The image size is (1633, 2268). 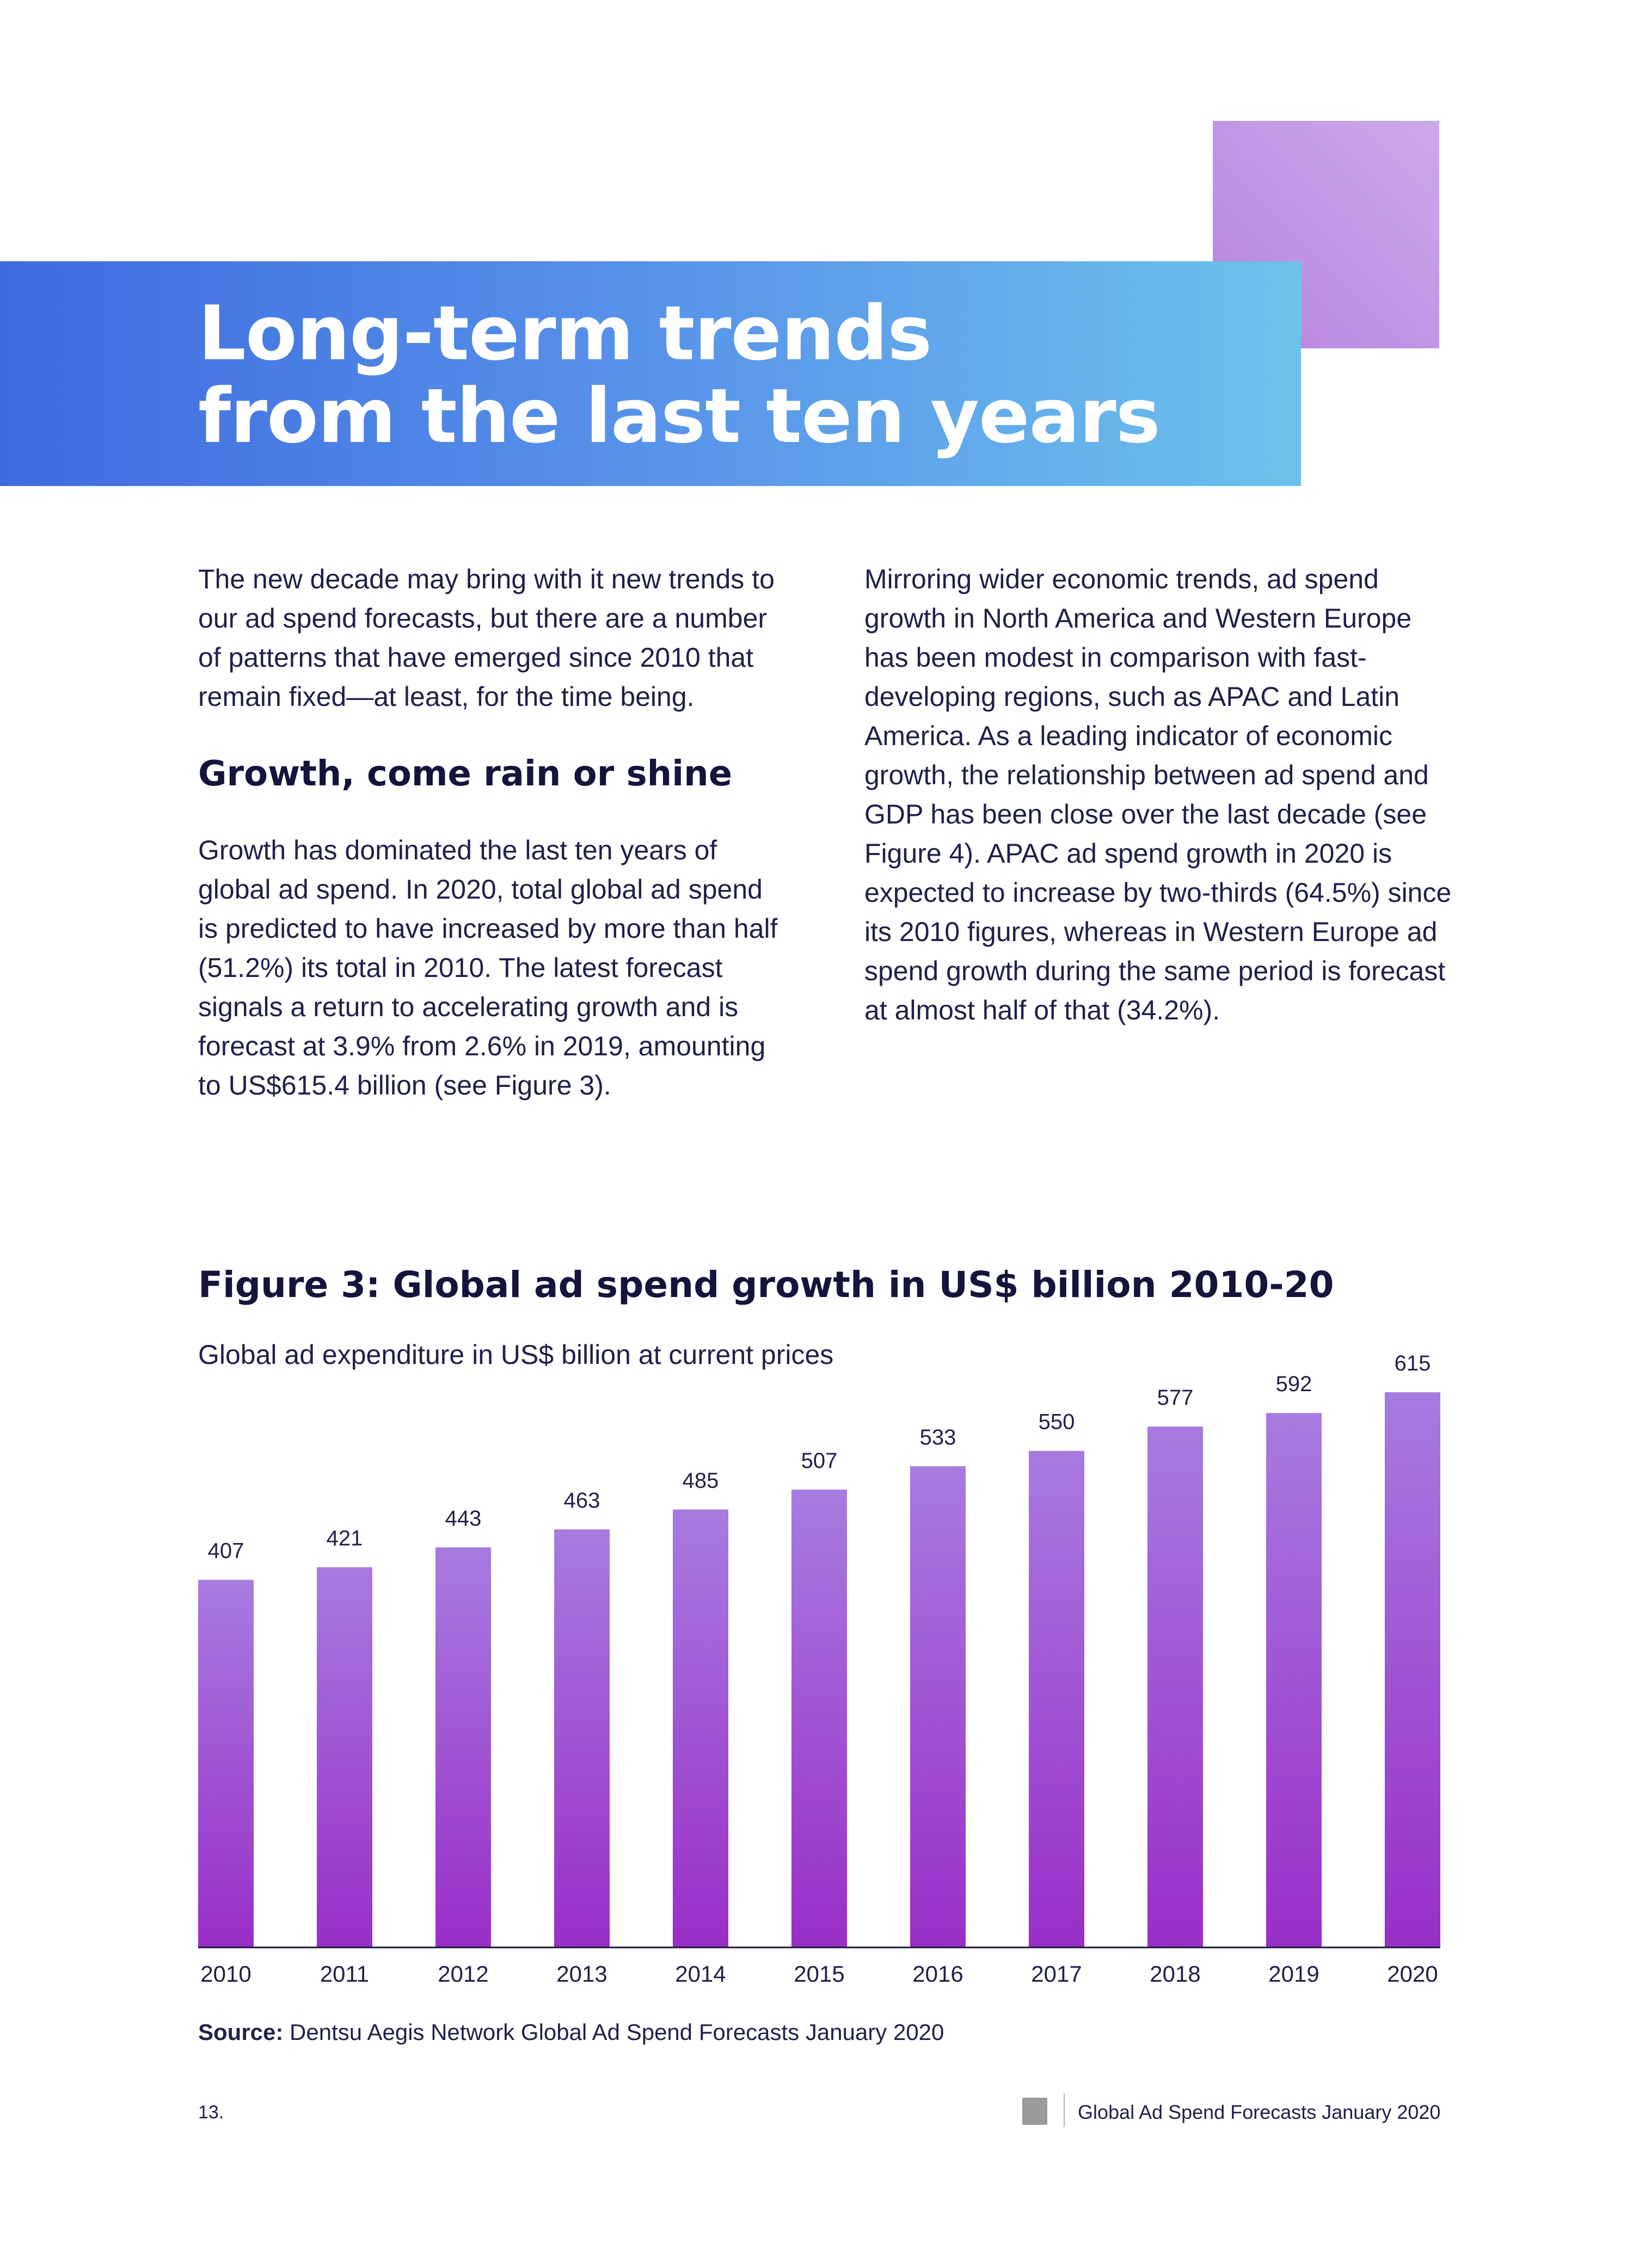 I want to click on value-label-2018: 577, so click(x=1175, y=1398).